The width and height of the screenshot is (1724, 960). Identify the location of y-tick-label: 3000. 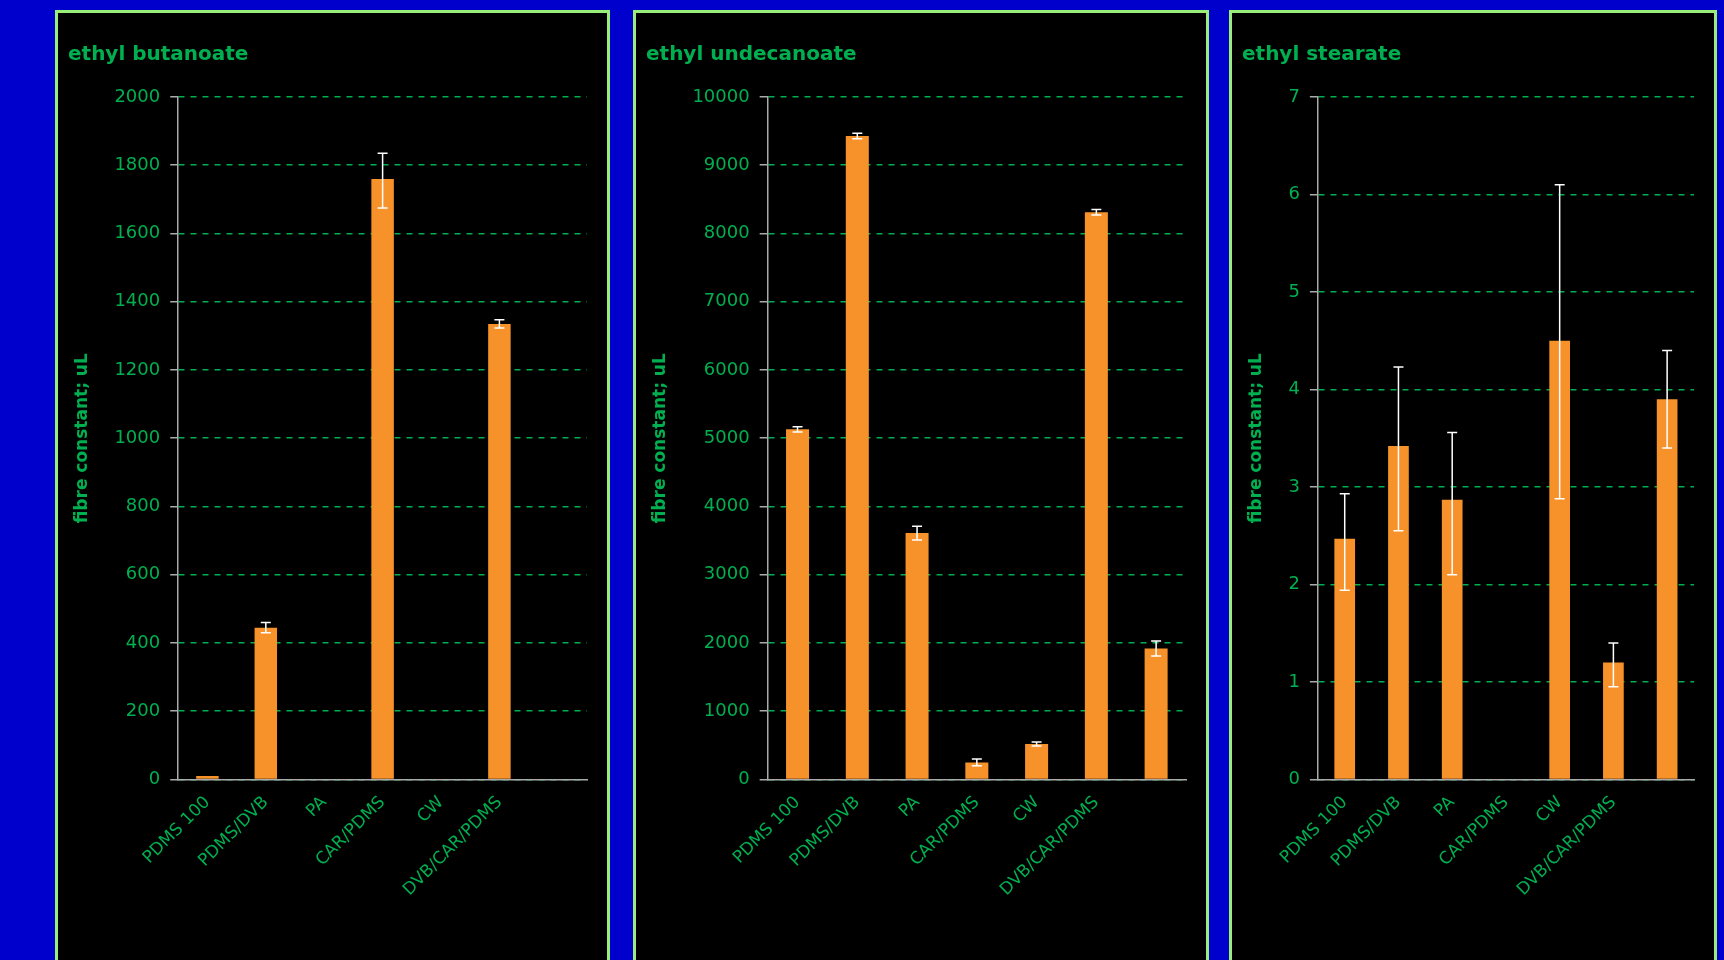
(726, 573).